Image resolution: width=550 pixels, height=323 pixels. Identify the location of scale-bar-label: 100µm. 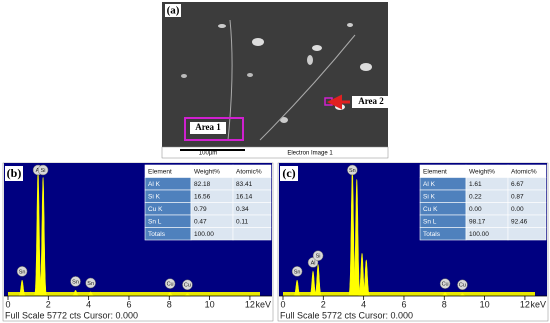
(208, 154).